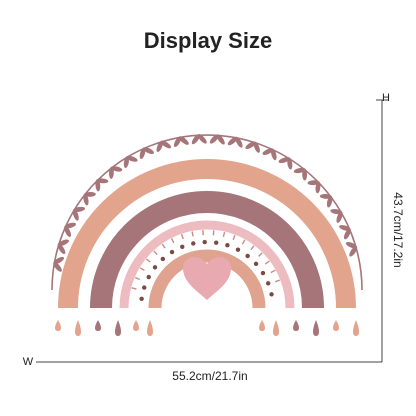  Describe the element at coordinates (398, 229) in the screenshot. I see `height-label: 43.7cm/17.2in` at that location.